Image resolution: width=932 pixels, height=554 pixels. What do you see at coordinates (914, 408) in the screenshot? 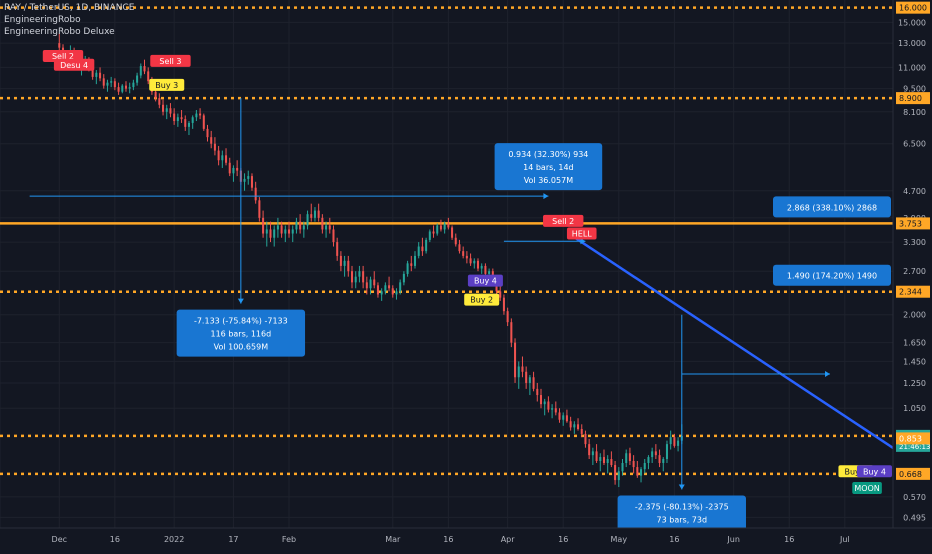
I see `price-tick-label: 1.050` at bounding box center [914, 408].